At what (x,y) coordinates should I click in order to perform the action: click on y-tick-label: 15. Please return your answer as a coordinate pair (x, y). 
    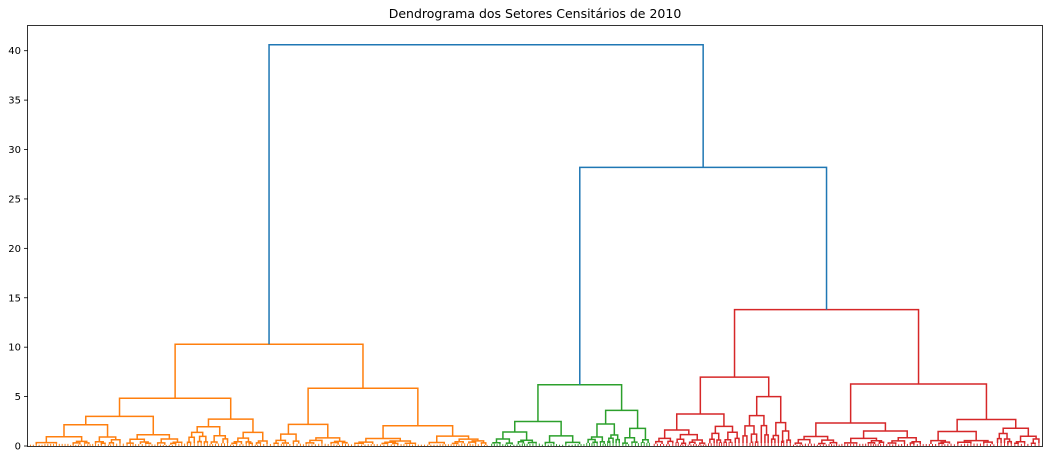
    Looking at the image, I should click on (14, 298).